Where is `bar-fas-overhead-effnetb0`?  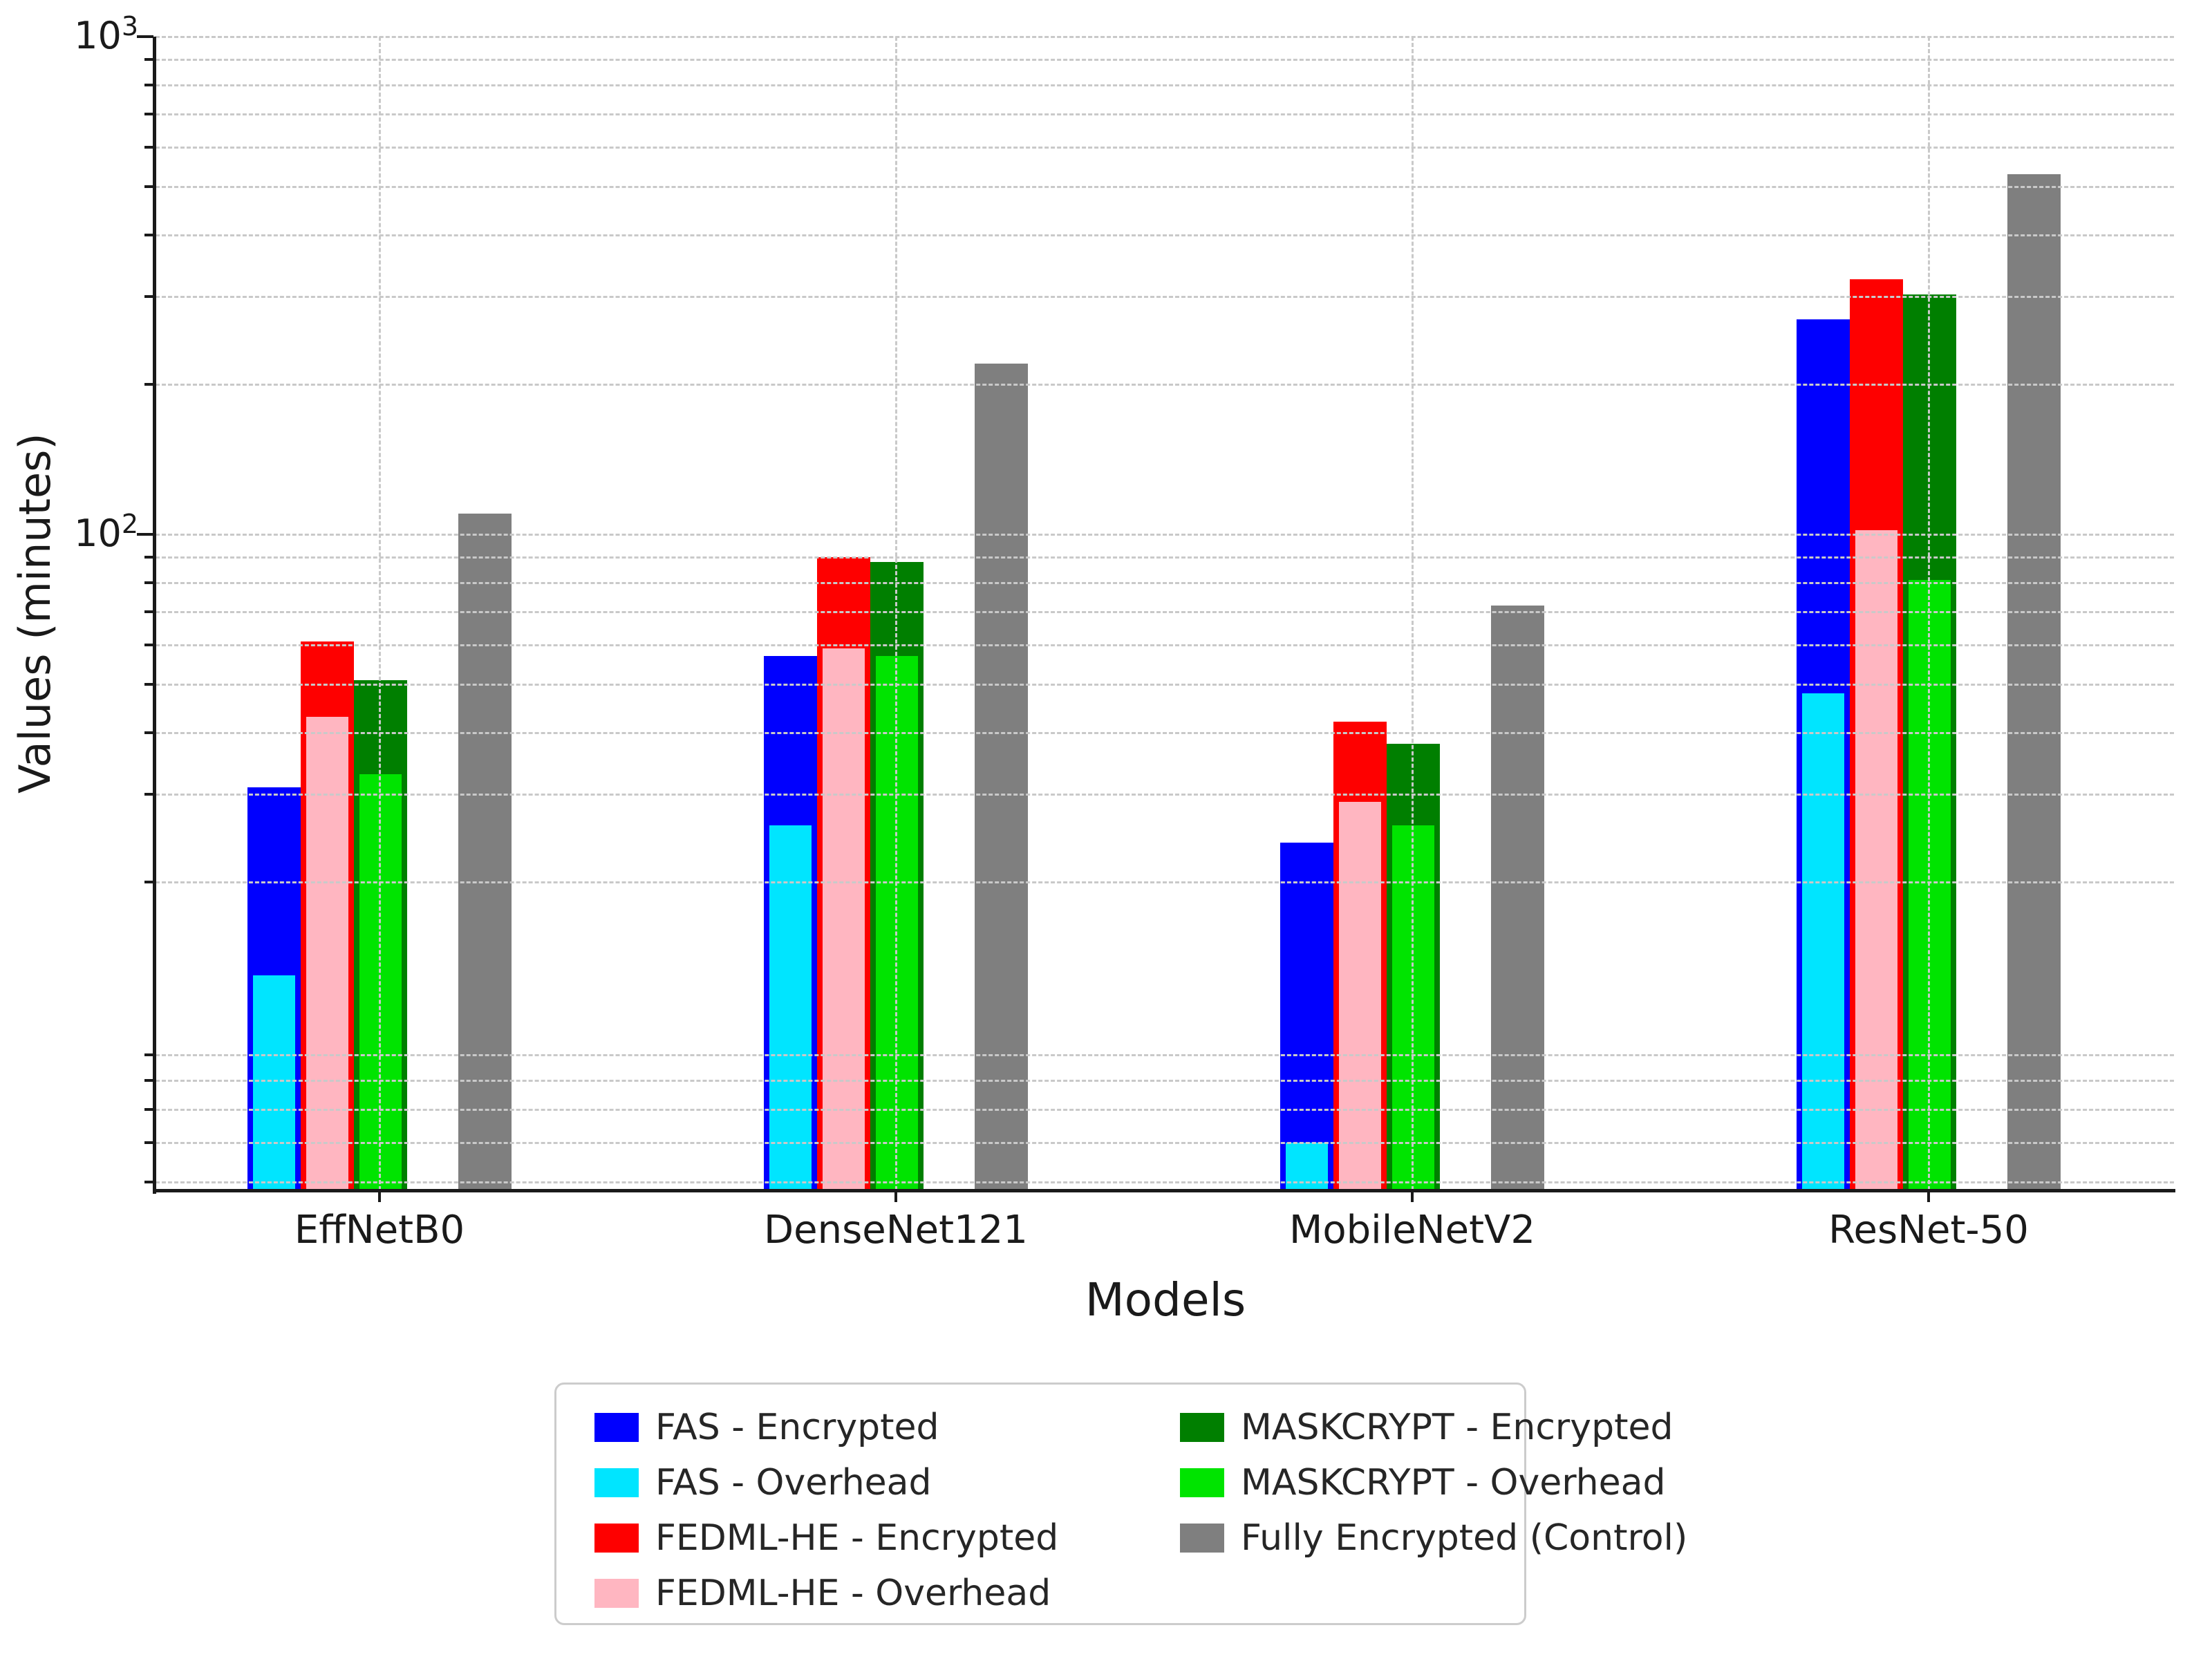 bar-fas-overhead-effnetb0 is located at coordinates (274, 1082).